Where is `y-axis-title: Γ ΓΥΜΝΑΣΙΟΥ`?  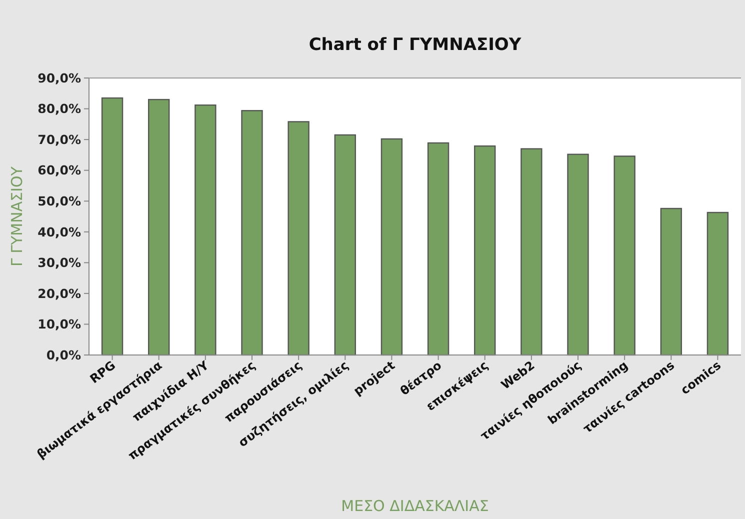
y-axis-title: Γ ΓΥΜΝΑΣΙΟΥ is located at coordinates (17, 216).